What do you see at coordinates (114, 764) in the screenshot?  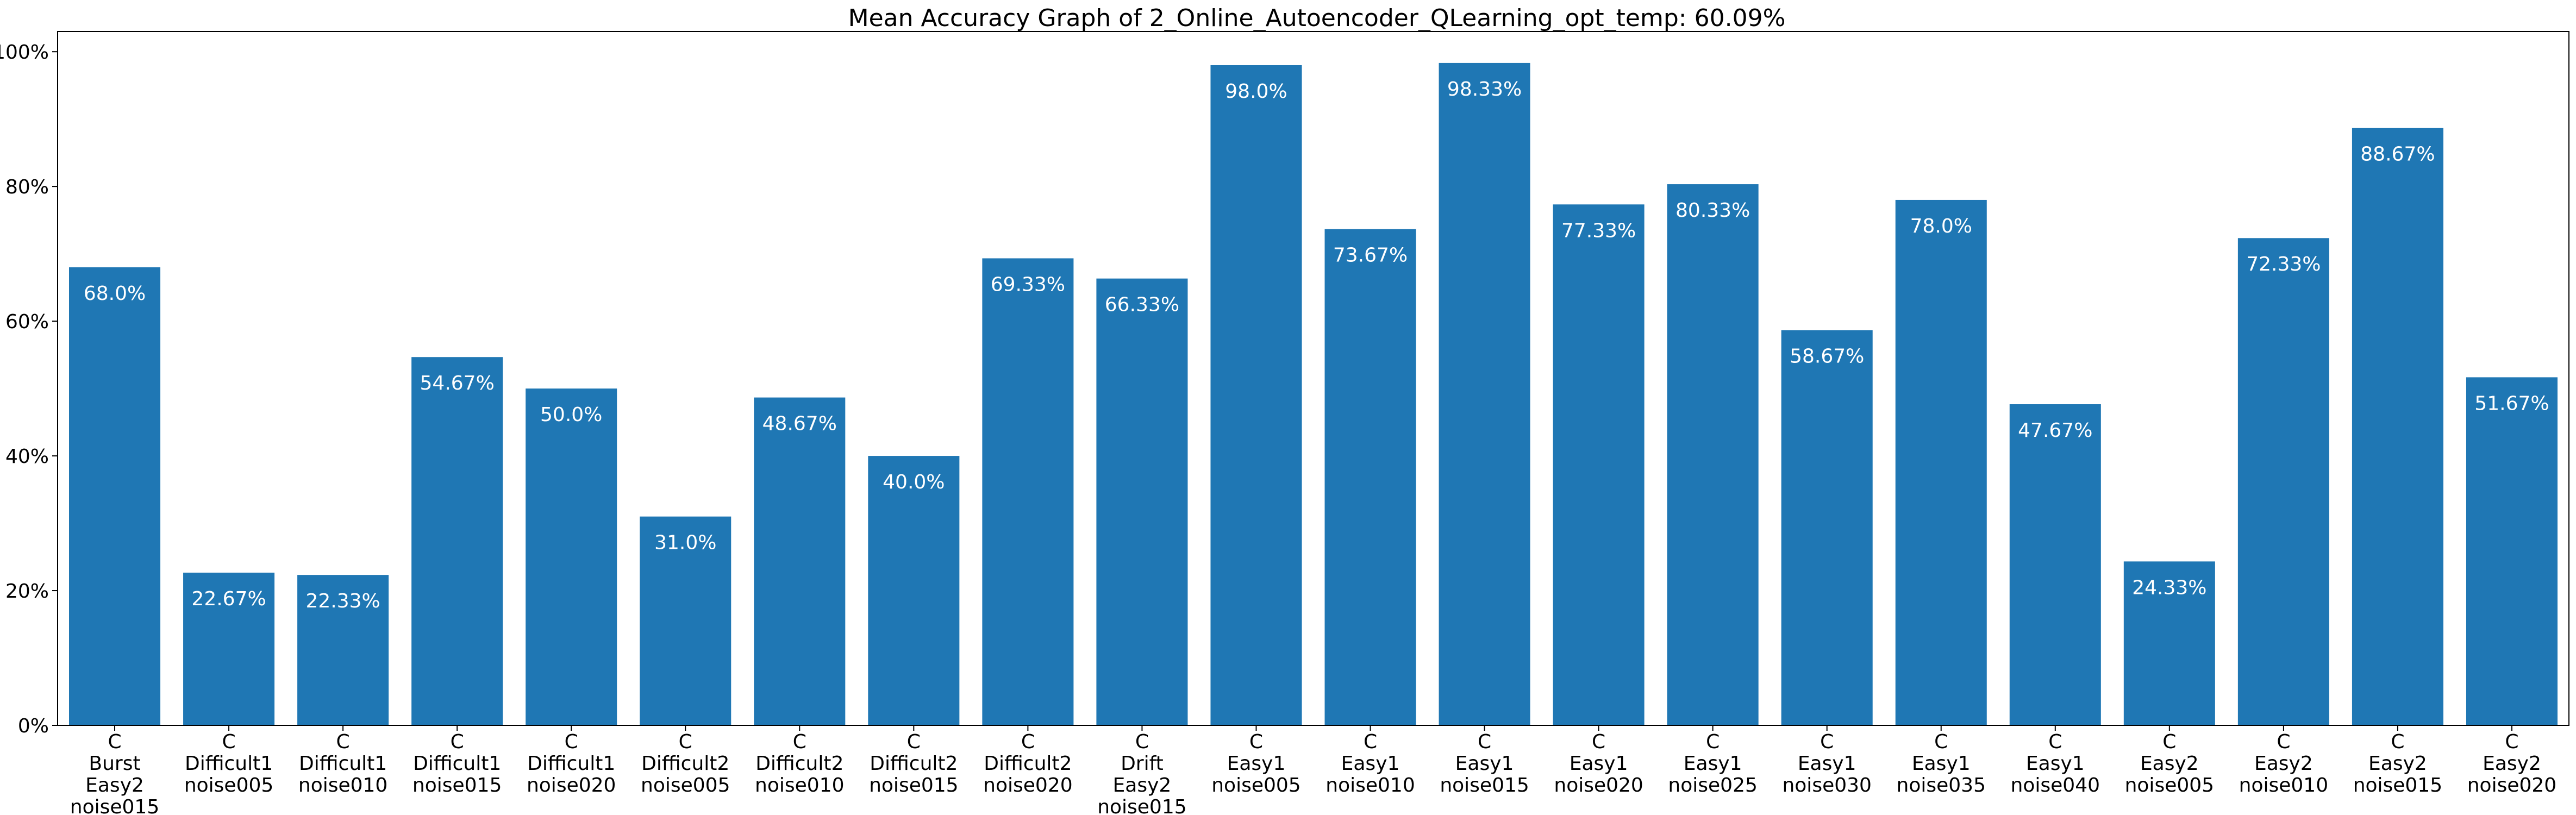 I see `x-tick-label-line: Burst` at bounding box center [114, 764].